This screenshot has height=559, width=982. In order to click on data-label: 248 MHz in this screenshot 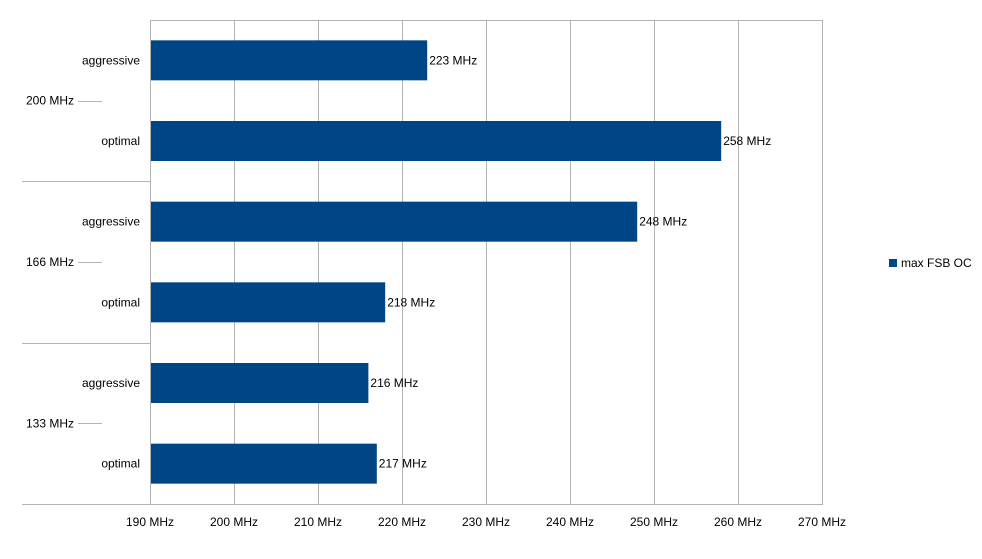, I will do `click(663, 222)`.